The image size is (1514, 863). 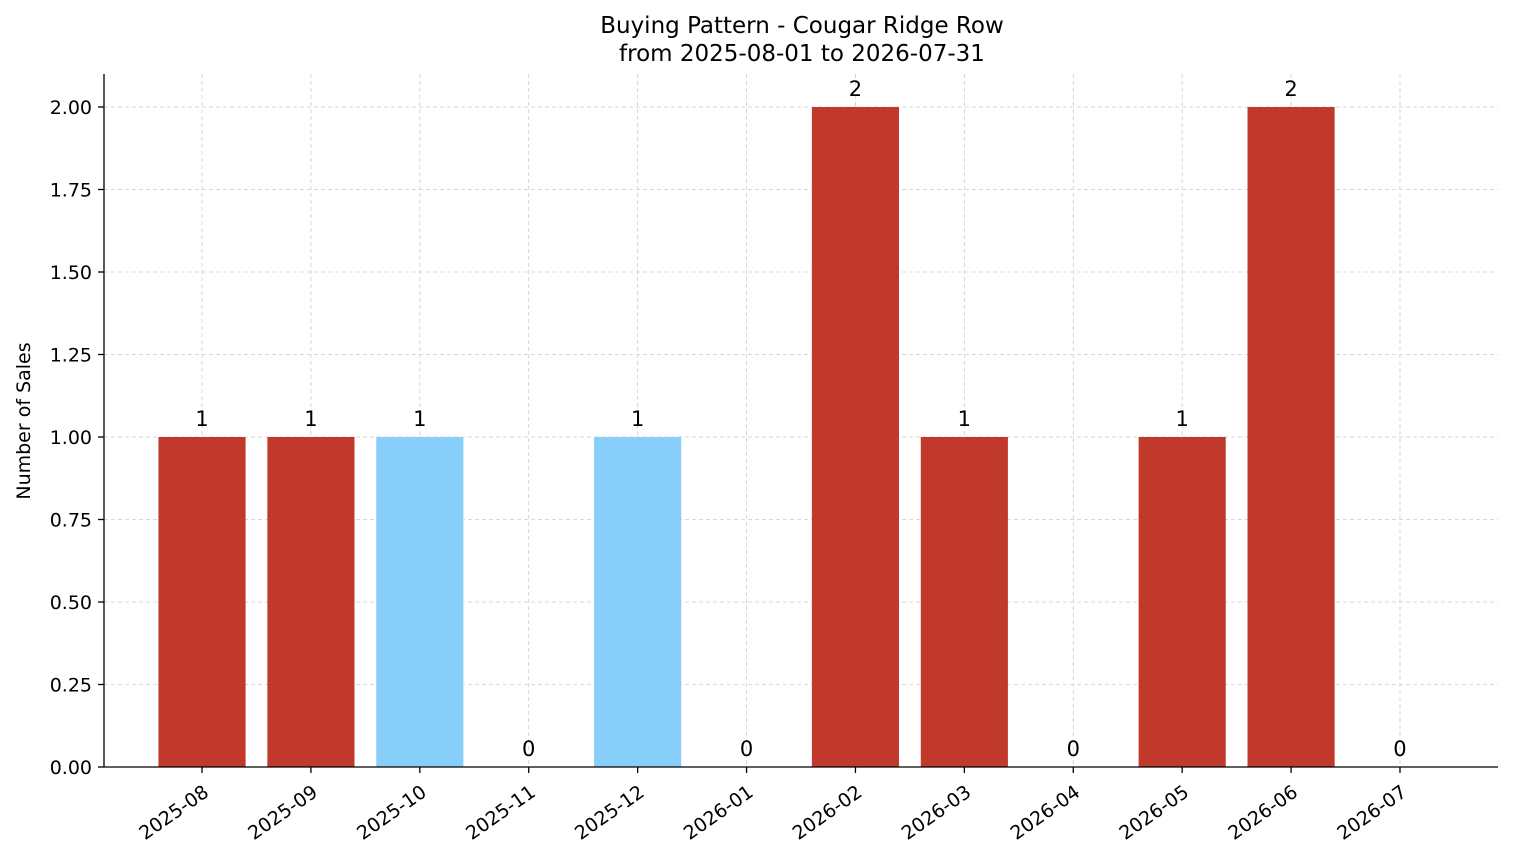 I want to click on x-tick-label: 2025-12, so click(x=610, y=813).